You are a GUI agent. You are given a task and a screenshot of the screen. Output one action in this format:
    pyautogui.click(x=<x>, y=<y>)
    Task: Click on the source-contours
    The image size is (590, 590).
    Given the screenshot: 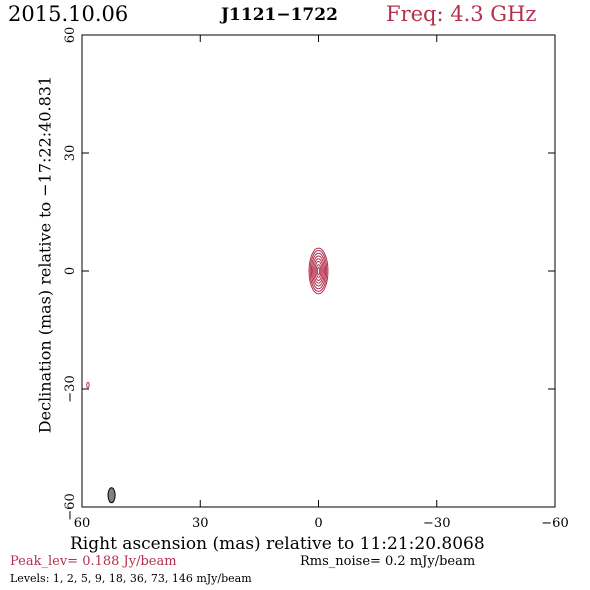 What is the action you would take?
    pyautogui.click(x=318, y=271)
    